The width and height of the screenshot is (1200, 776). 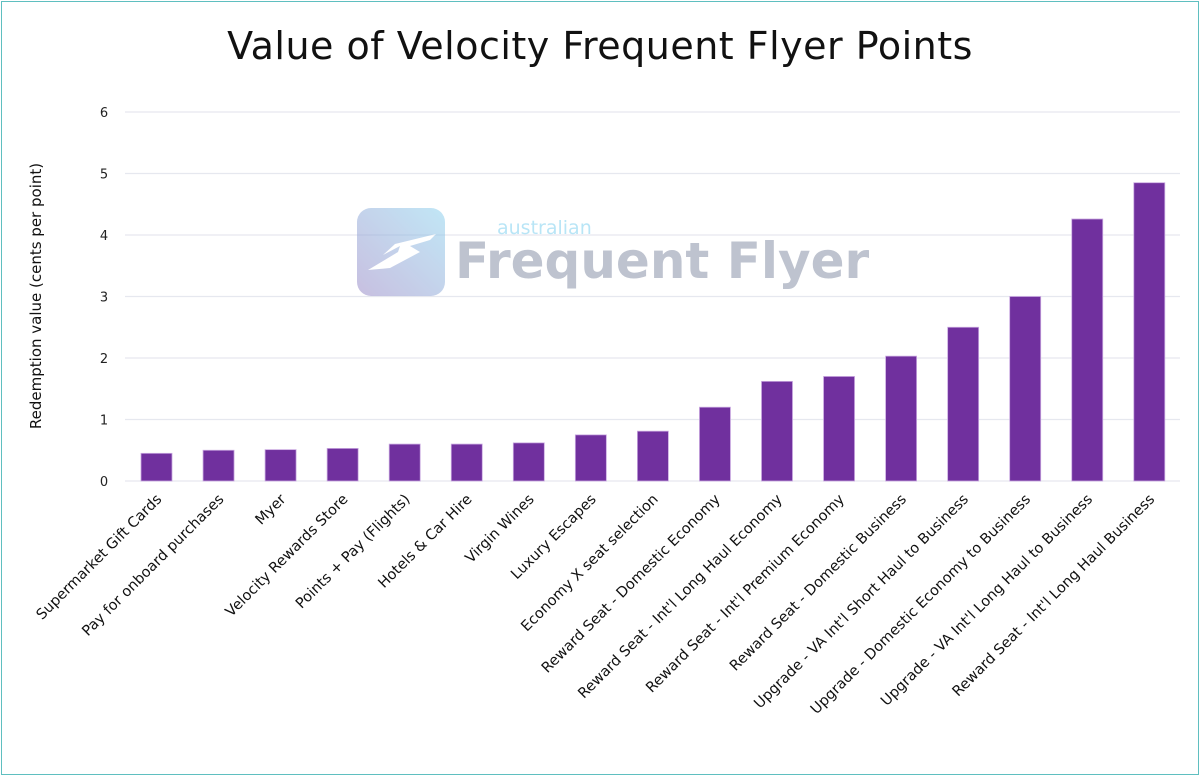 I want to click on x-tick-label: Myer, so click(x=271, y=509).